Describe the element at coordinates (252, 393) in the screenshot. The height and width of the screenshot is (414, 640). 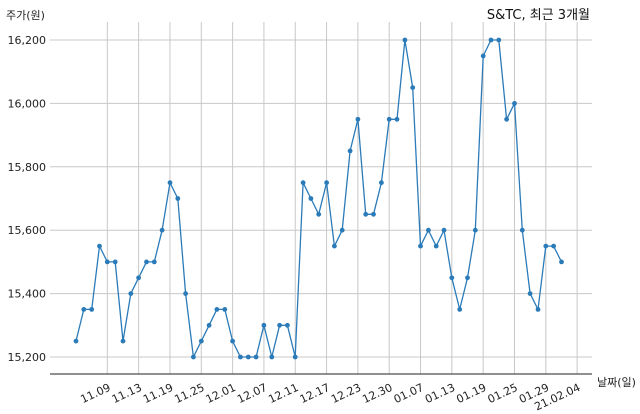
I see `x-tick-label: 12.07` at that location.